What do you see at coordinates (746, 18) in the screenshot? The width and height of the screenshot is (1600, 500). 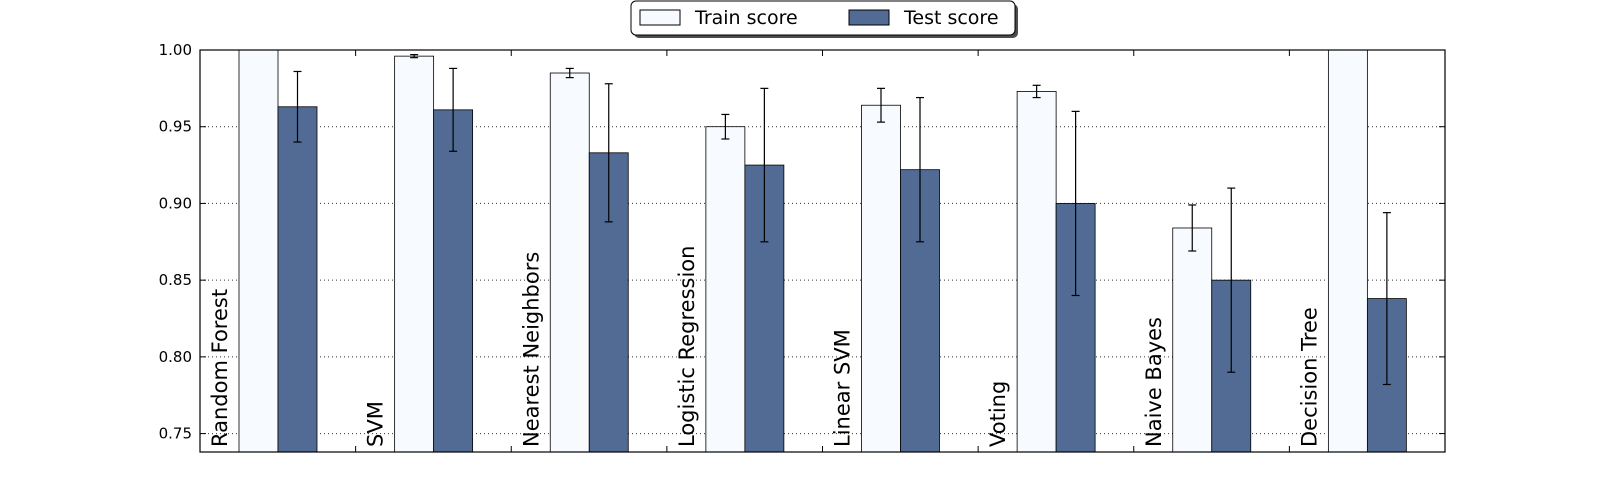 I see `legend-label-train: Train score` at bounding box center [746, 18].